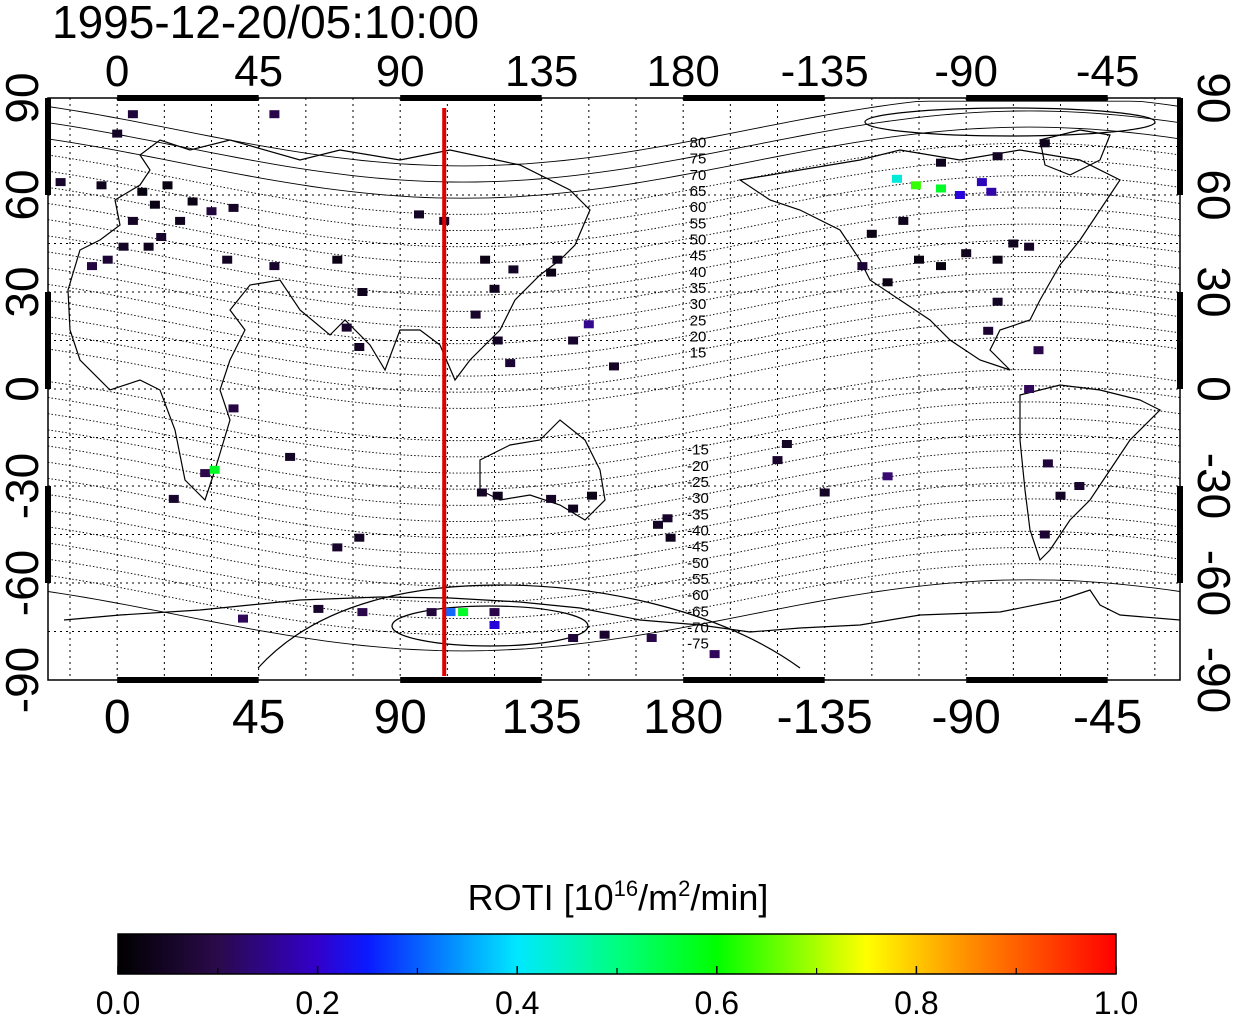 The image size is (1240, 1024). What do you see at coordinates (1180, 146) in the screenshot?
I see `frame-bar-right` at bounding box center [1180, 146].